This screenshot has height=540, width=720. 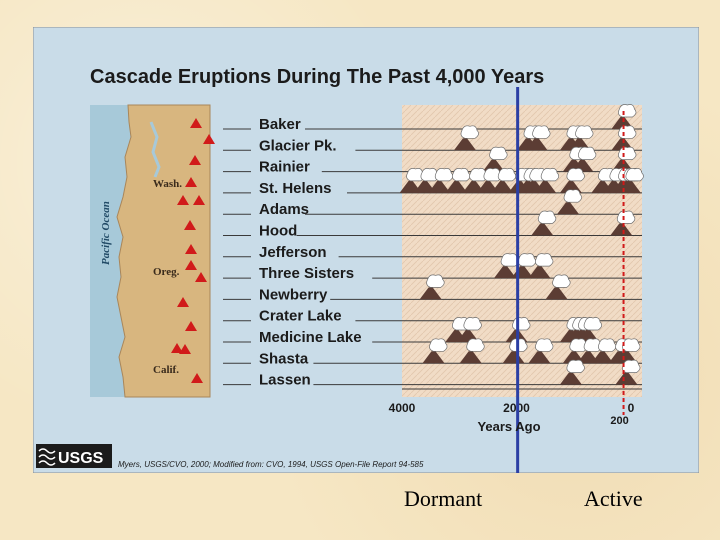 I want to click on row-jefferson: Jefferson, so click(x=432, y=252).